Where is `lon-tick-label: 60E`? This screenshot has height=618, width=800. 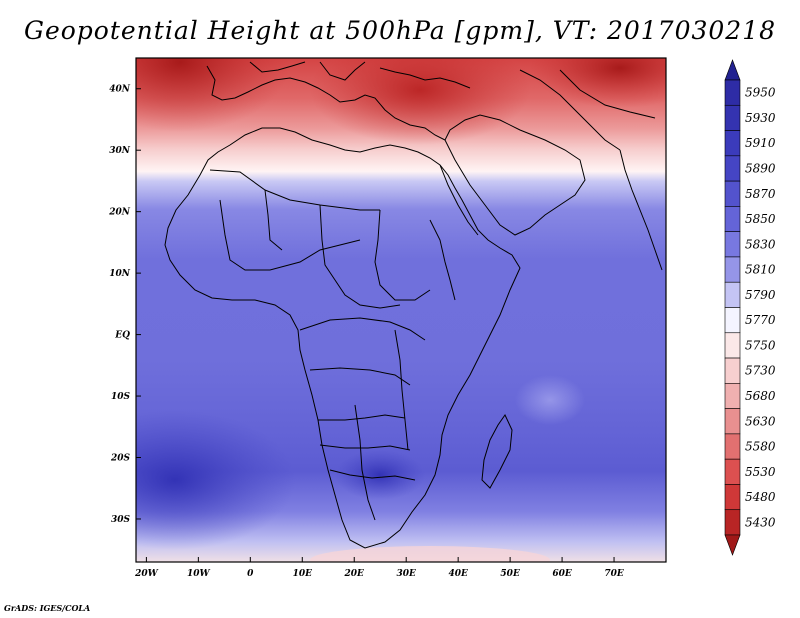 lon-tick-label: 60E is located at coordinates (562, 574).